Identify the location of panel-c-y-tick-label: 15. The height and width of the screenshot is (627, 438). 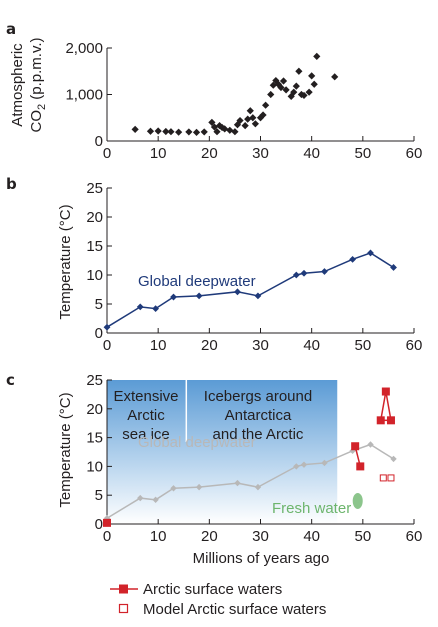
(94, 438).